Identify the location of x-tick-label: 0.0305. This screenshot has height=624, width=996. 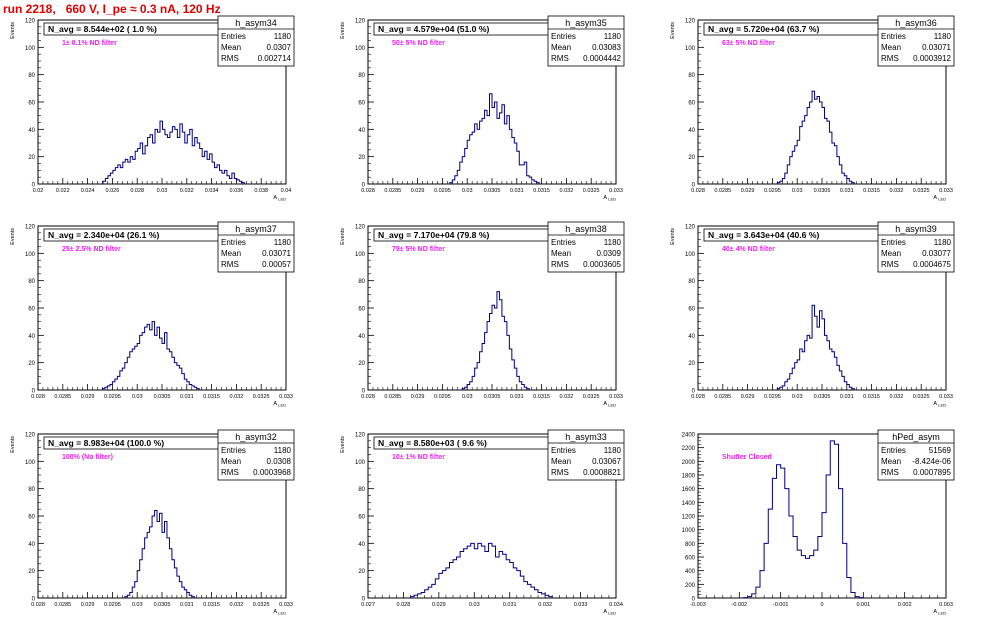
(162, 397).